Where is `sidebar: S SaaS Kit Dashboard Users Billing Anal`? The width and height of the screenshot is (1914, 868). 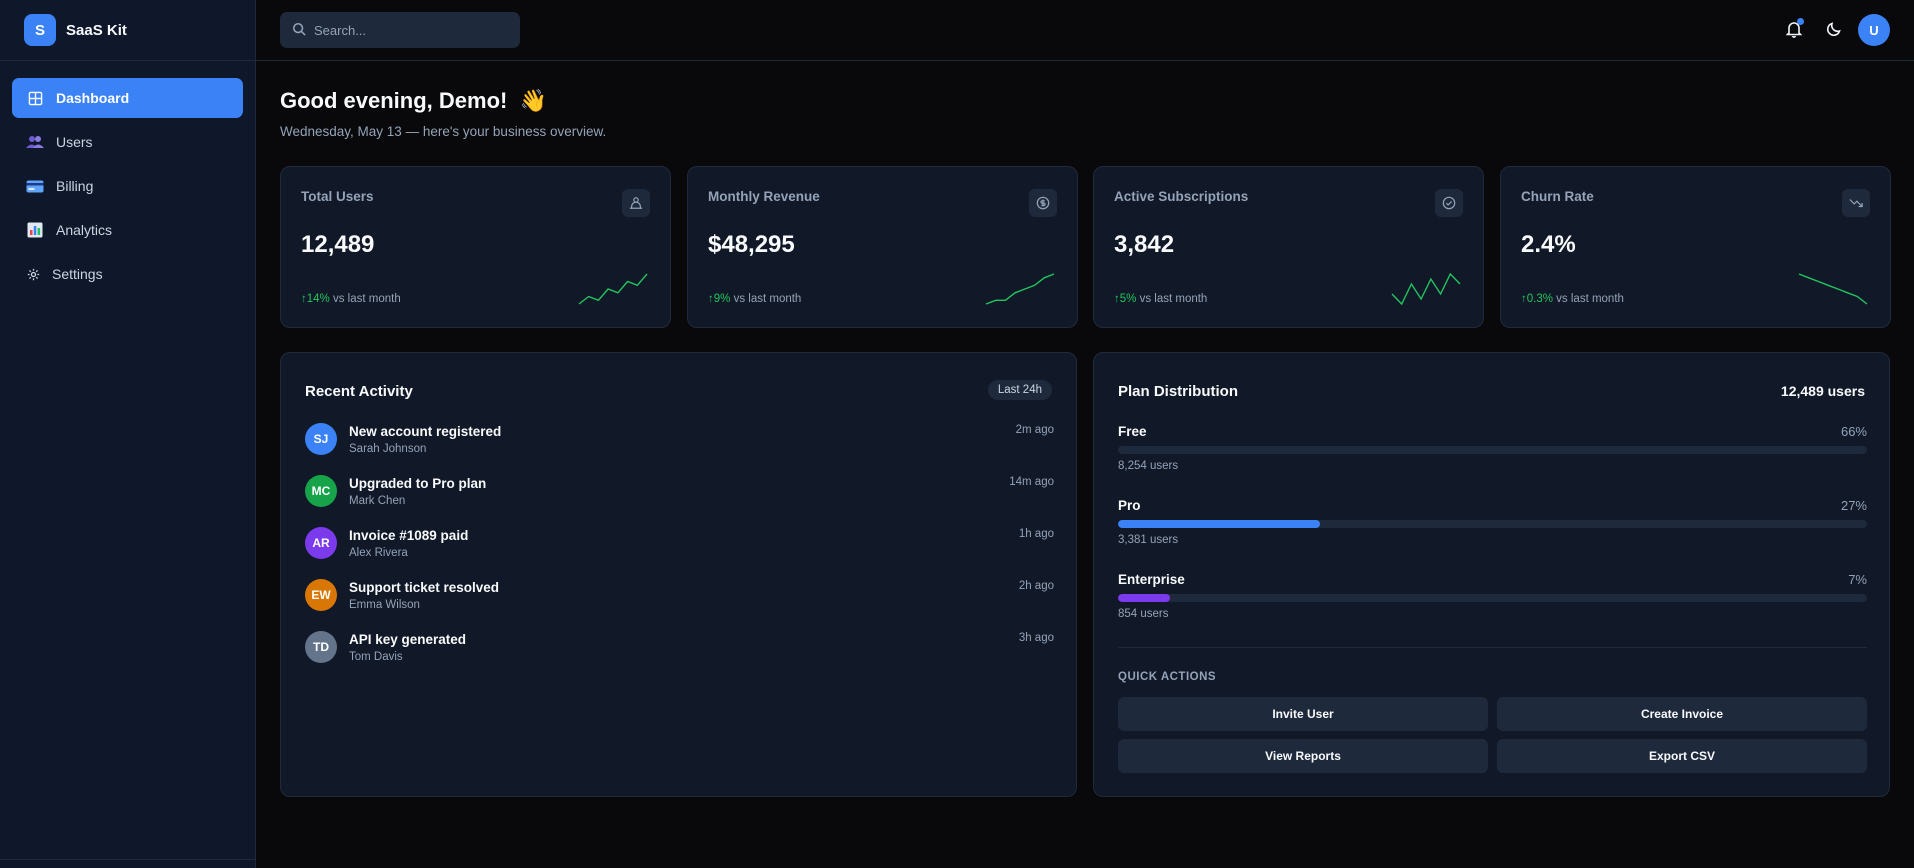 sidebar: S SaaS Kit Dashboard Users Billing Anal is located at coordinates (128, 434).